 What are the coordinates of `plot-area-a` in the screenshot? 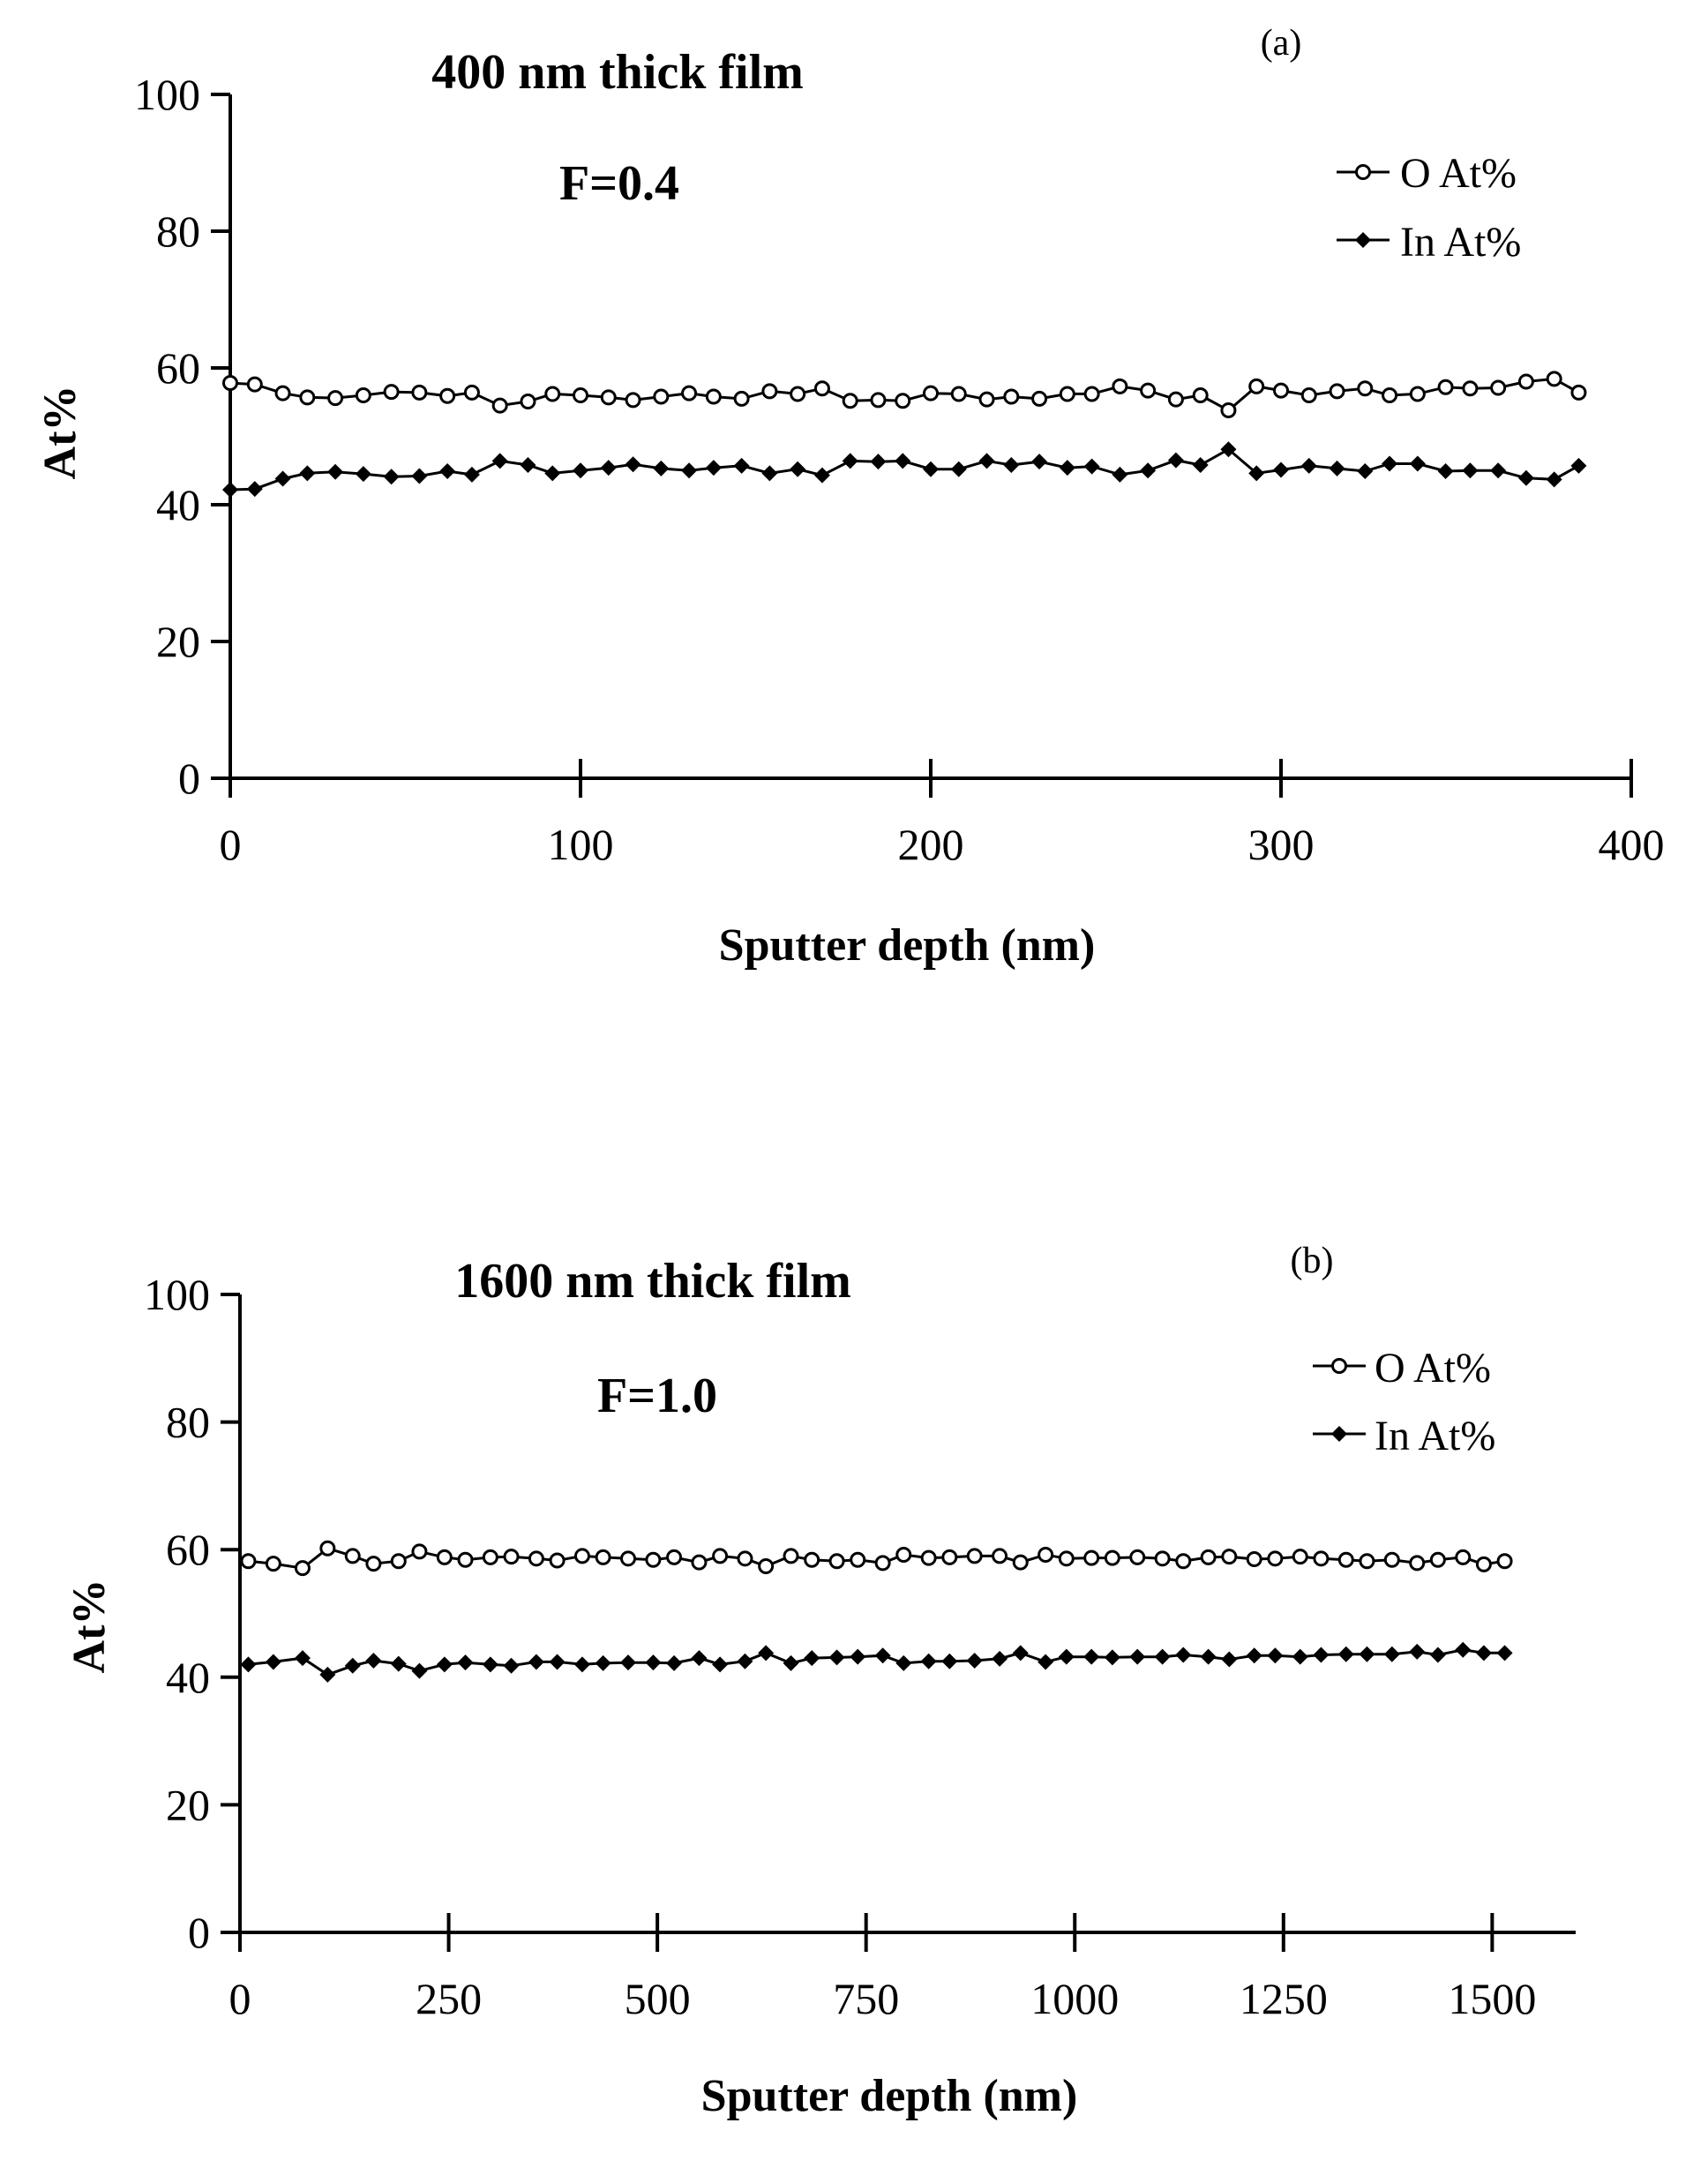 It's located at (904, 435).